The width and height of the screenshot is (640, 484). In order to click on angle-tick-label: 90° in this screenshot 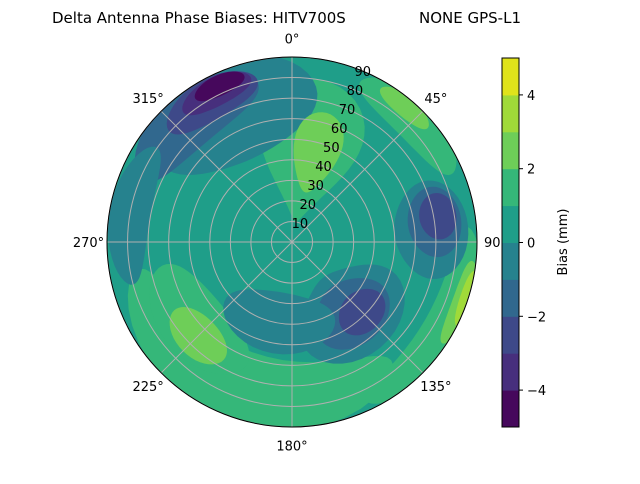, I will do `click(495, 243)`.